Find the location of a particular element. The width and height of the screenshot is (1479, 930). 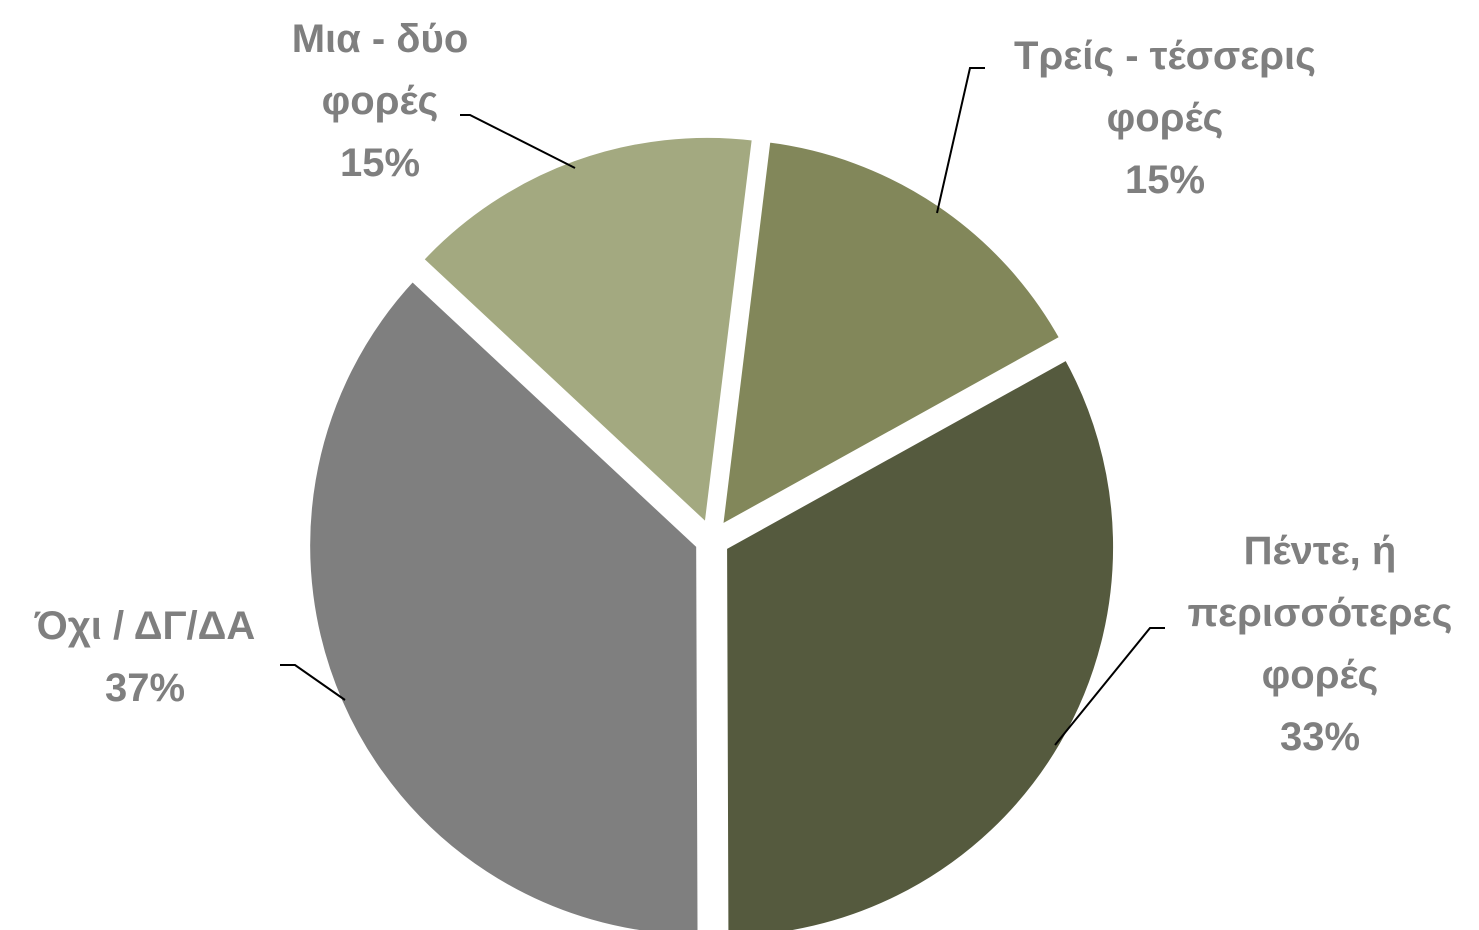

category-label: Τρείς - τέσσερις φορές is located at coordinates (1165, 87).